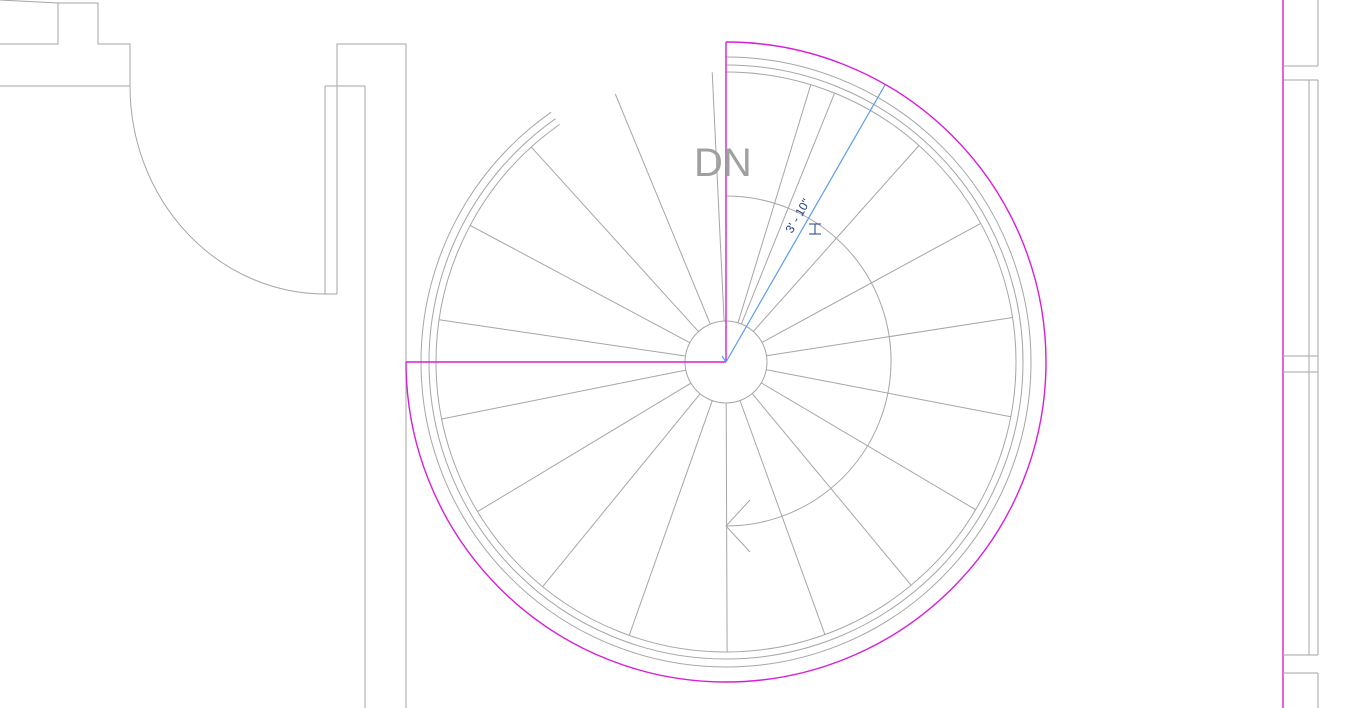  I want to click on stair-direction-arrow, so click(738, 526).